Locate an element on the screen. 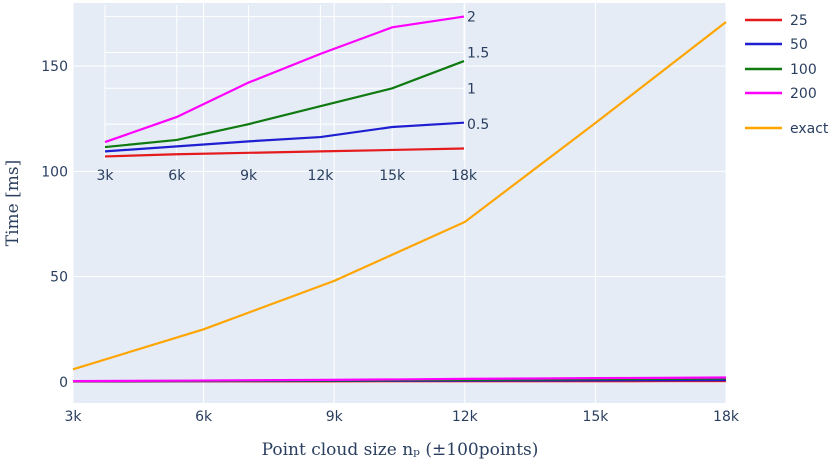 This screenshot has width=830, height=461. main-y-tick-label: 100 is located at coordinates (54, 172).